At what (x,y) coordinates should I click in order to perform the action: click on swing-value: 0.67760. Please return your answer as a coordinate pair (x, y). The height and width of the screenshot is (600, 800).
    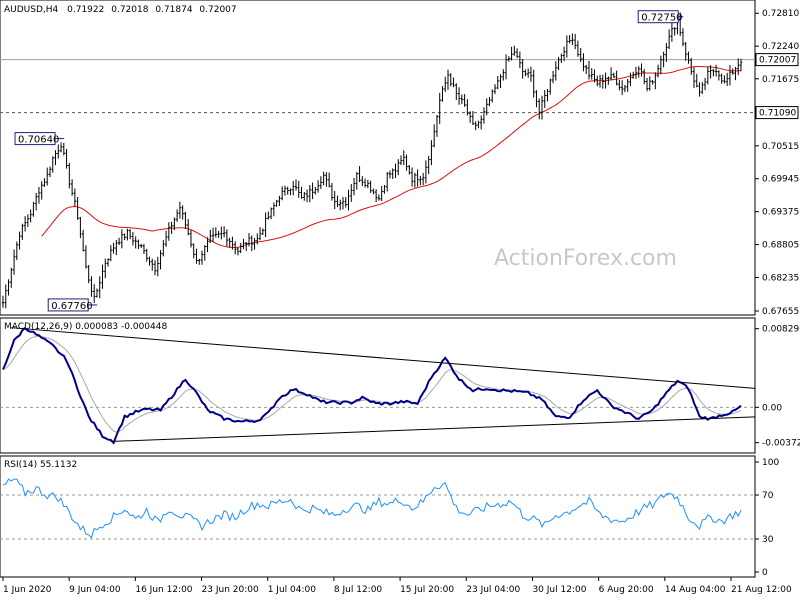
    Looking at the image, I should click on (71, 306).